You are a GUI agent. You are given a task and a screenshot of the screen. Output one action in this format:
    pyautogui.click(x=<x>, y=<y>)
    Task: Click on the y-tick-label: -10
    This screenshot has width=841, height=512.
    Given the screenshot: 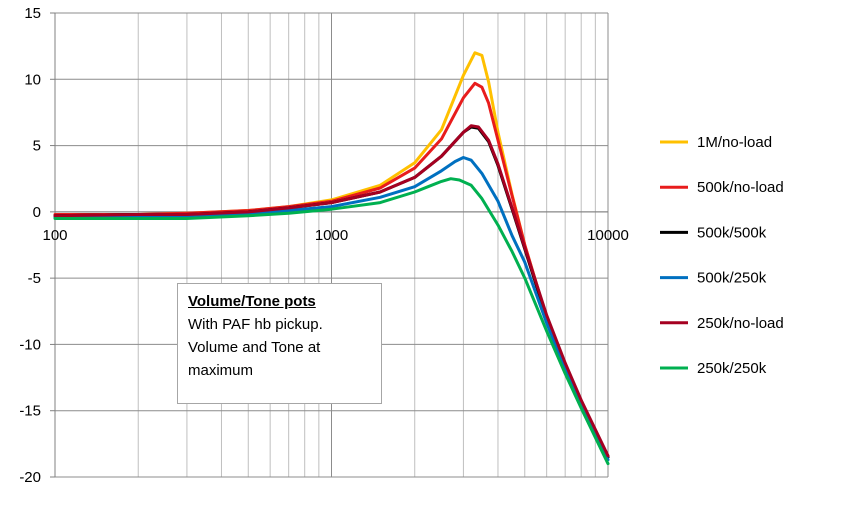 What is the action you would take?
    pyautogui.click(x=30, y=344)
    